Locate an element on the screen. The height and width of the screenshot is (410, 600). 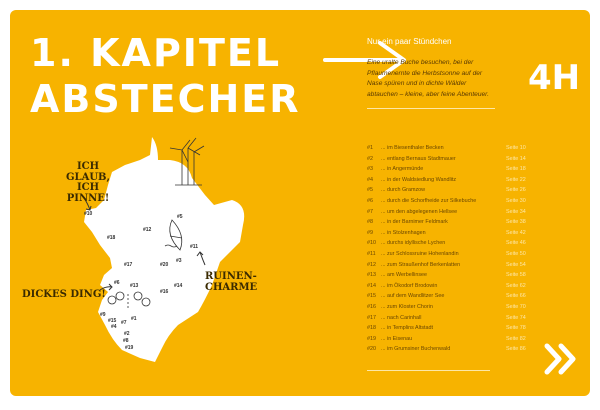
list-item-page: Seite 18 is located at coordinates (516, 169).